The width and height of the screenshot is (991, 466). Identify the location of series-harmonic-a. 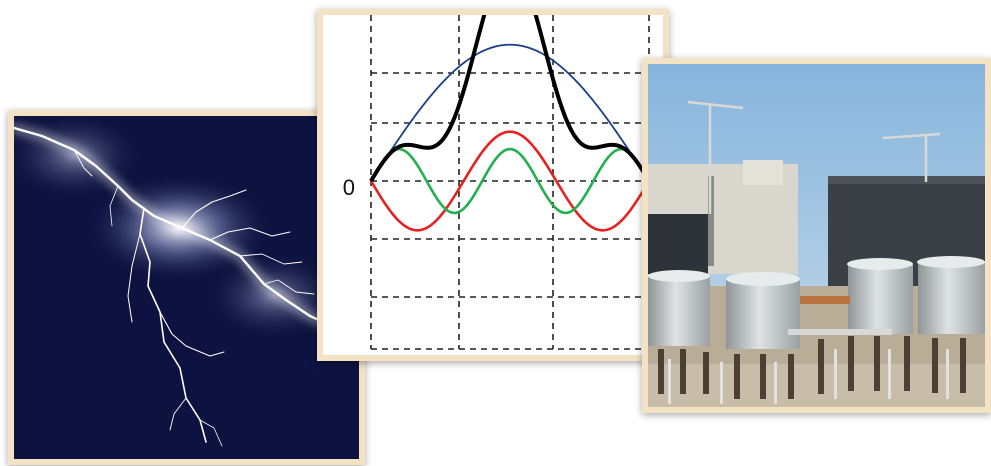
(510, 181).